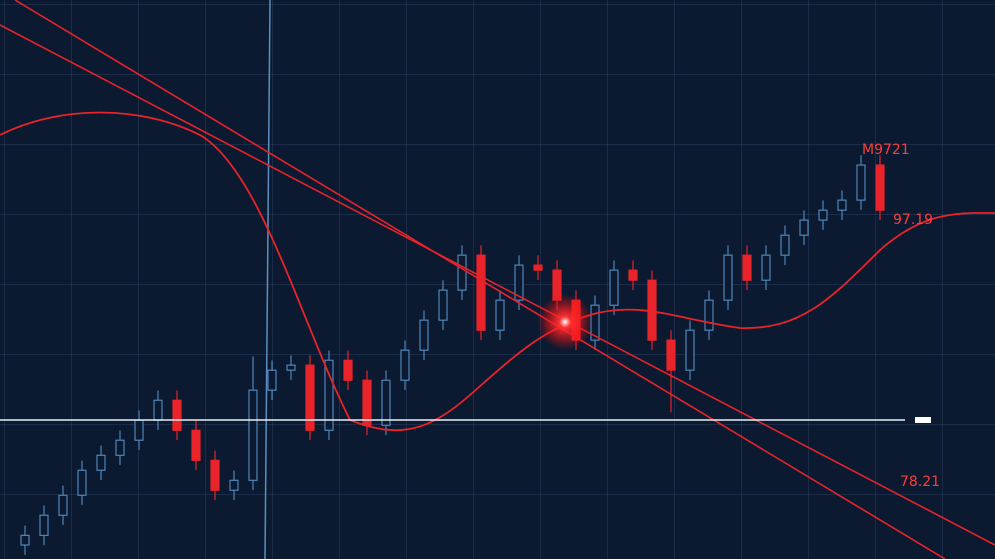 The image size is (995, 559). I want to click on cursor-line, so click(267, 279).